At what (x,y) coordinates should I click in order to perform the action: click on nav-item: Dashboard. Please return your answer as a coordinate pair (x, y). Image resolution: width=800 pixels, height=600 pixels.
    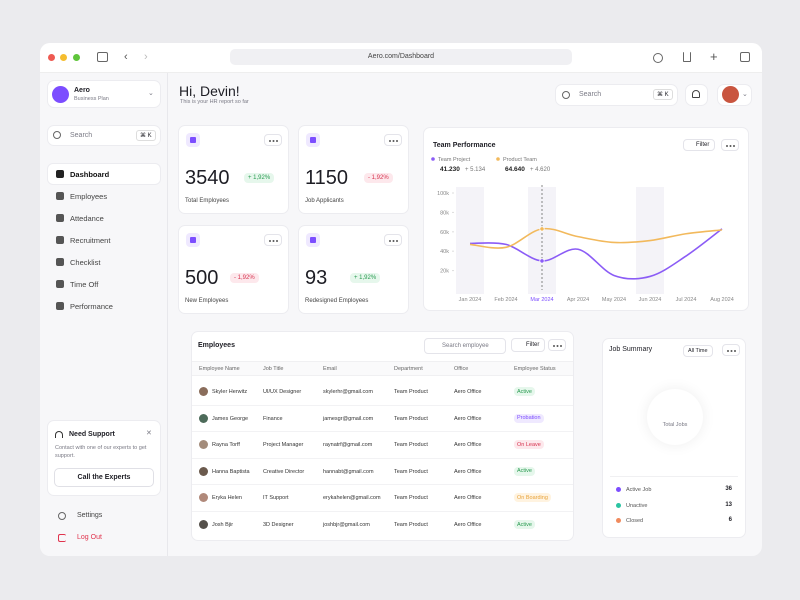
    Looking at the image, I should click on (90, 174).